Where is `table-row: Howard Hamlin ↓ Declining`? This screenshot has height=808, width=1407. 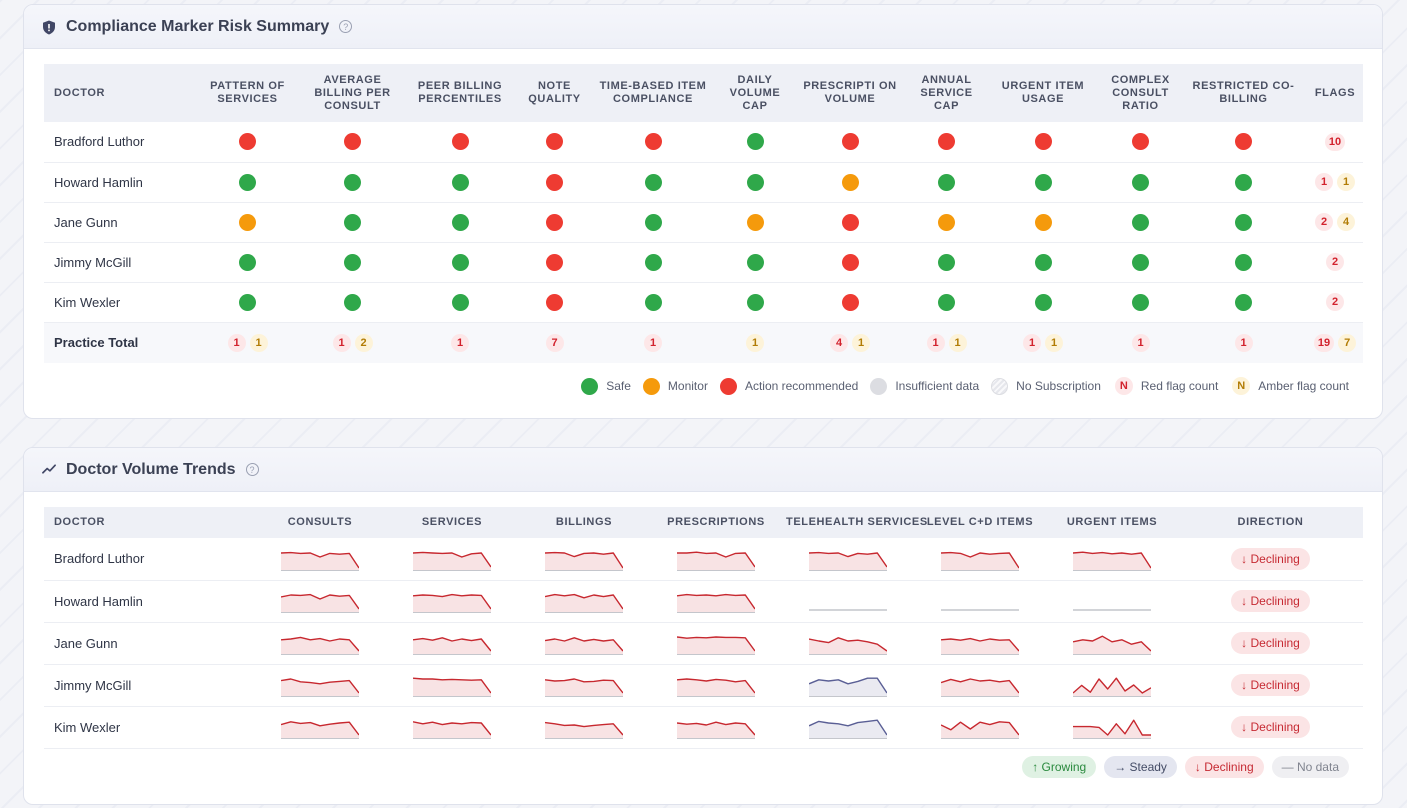 table-row: Howard Hamlin ↓ Declining is located at coordinates (703, 601).